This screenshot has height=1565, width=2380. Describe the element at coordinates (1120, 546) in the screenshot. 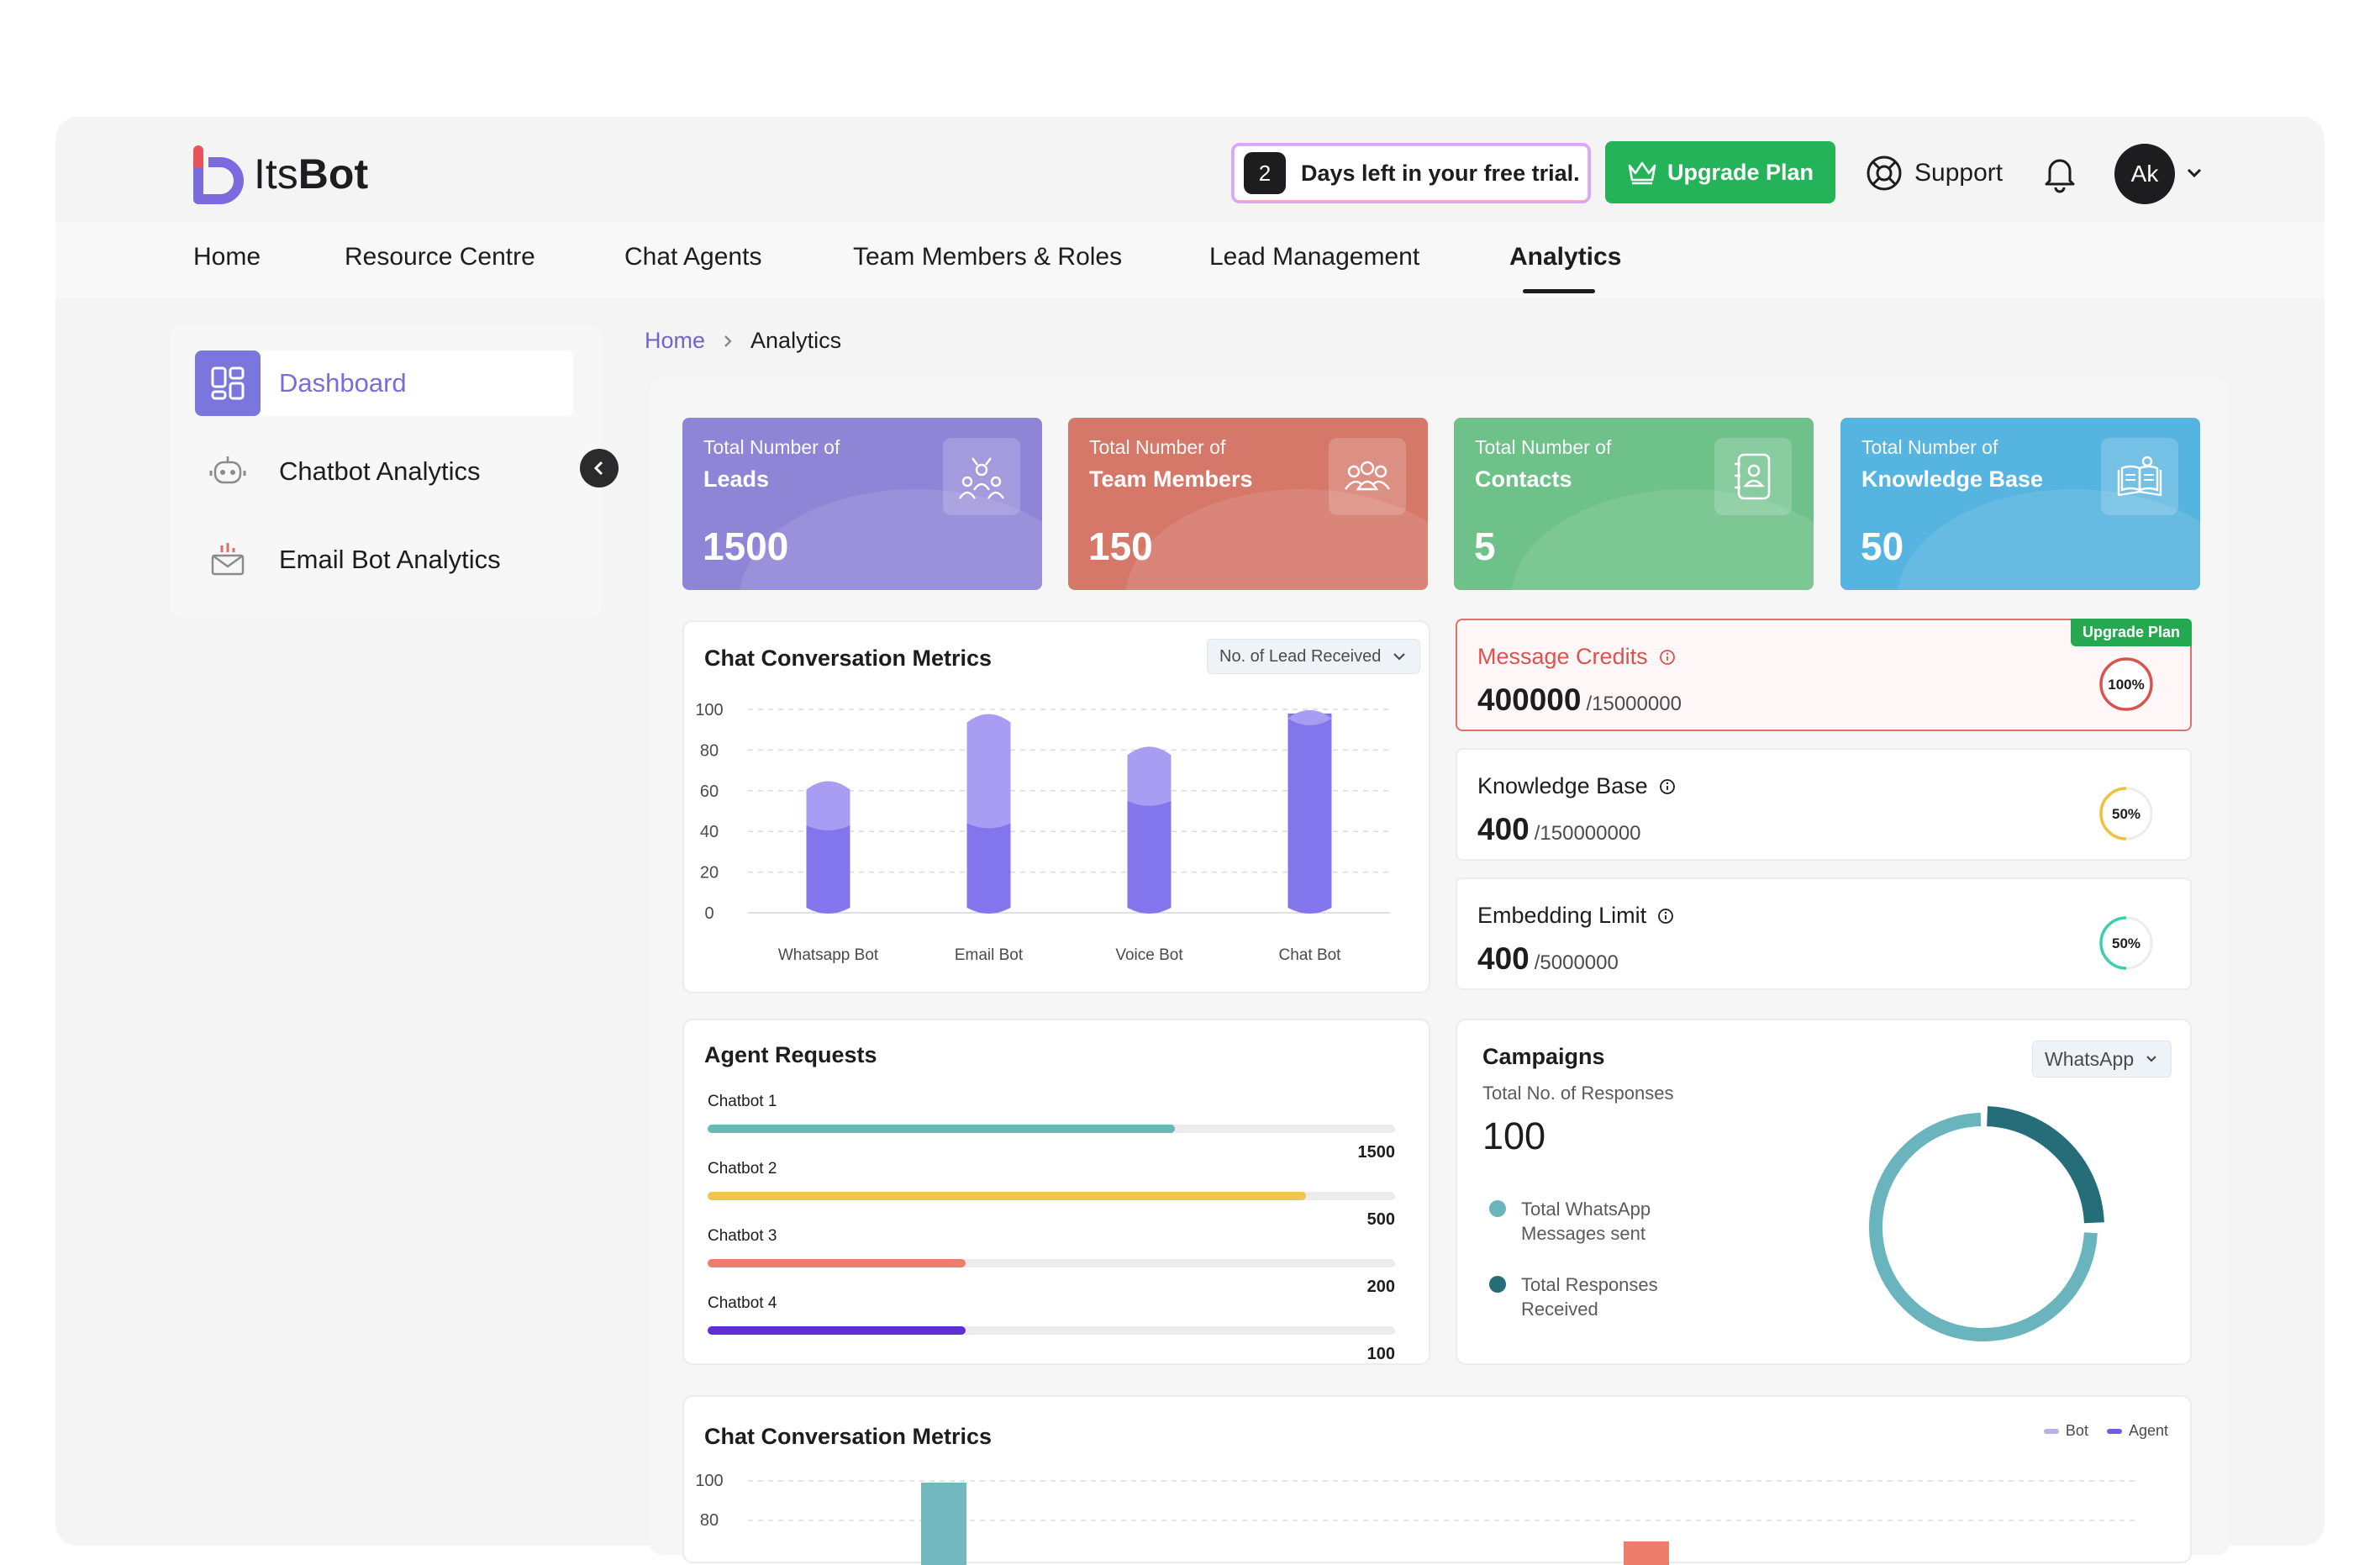

I see `stat-value: 150` at that location.